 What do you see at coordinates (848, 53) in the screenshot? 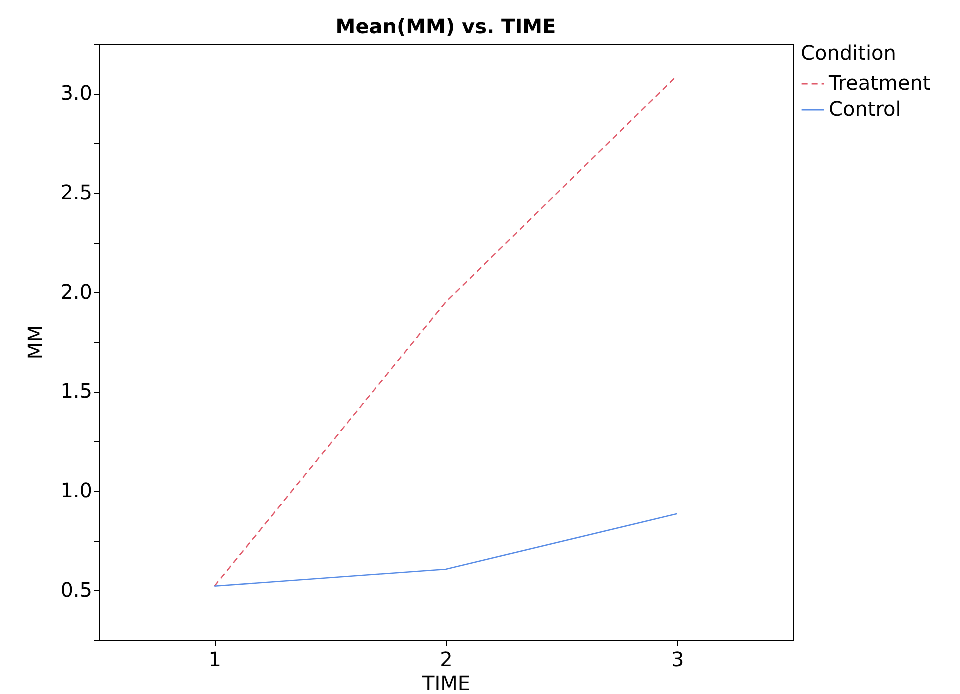
I see `legend-title: Condition` at bounding box center [848, 53].